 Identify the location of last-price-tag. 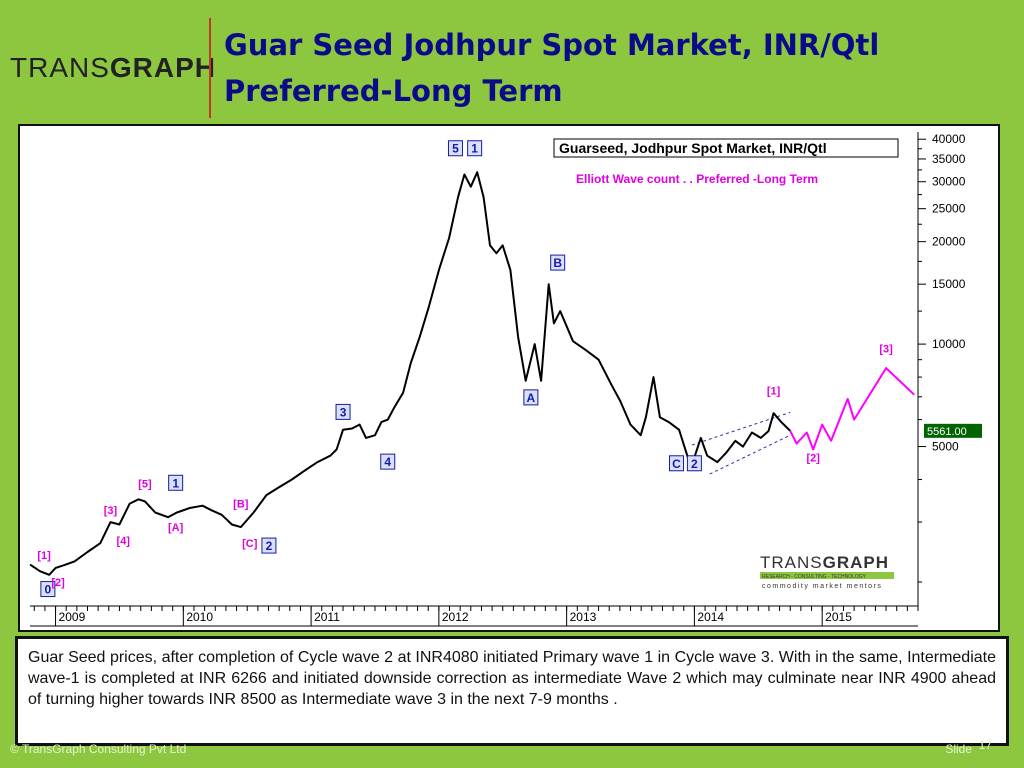
(953, 430).